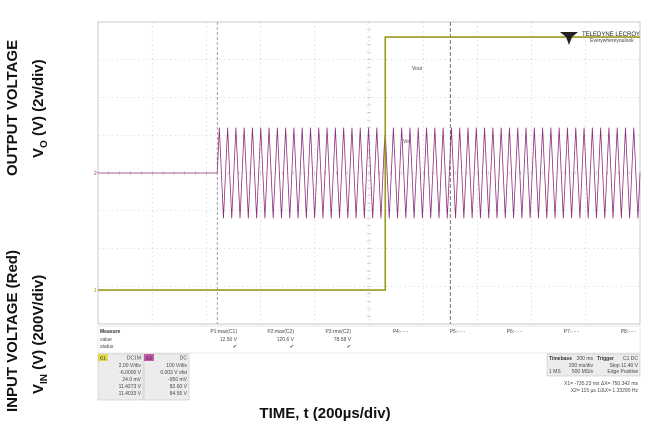  I want to click on cursor-readout: X1= -735.23 ms ΔX= 750.342 ms, so click(601, 384).